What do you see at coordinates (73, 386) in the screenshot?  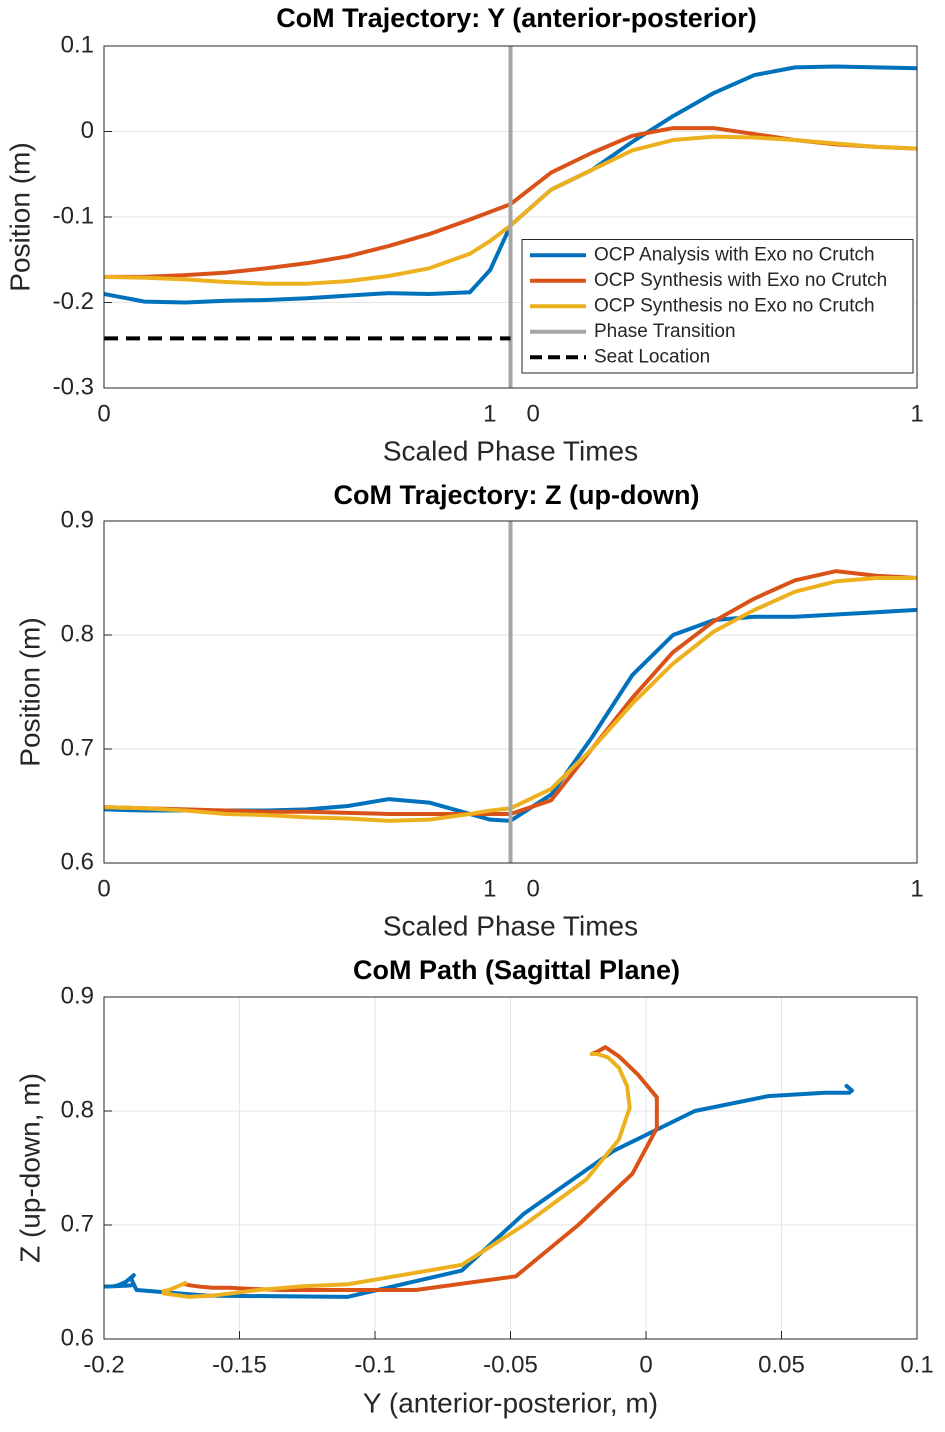 I see `y-tick-label: -0.3` at bounding box center [73, 386].